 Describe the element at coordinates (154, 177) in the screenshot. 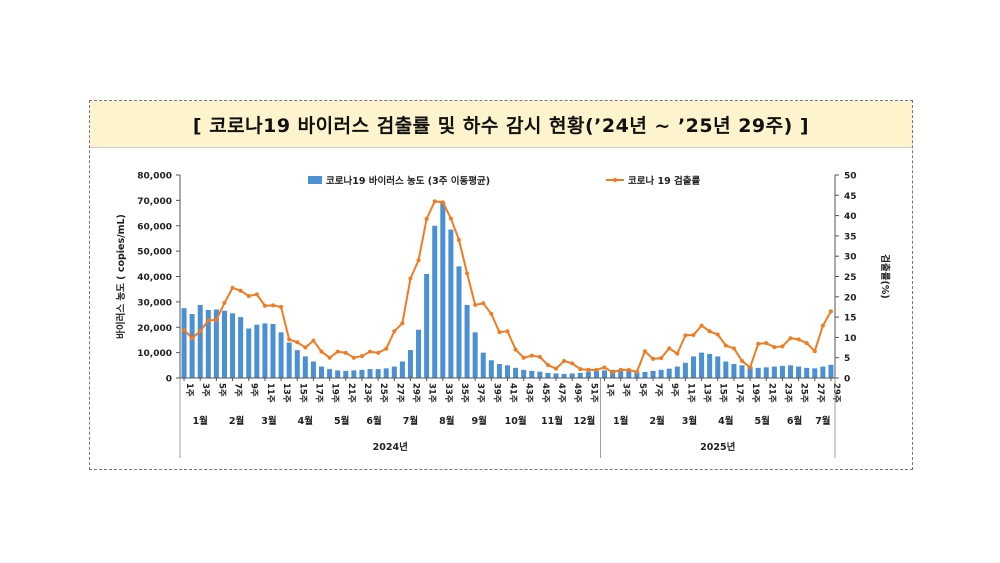

I see `left-tick-label: 80,000` at that location.